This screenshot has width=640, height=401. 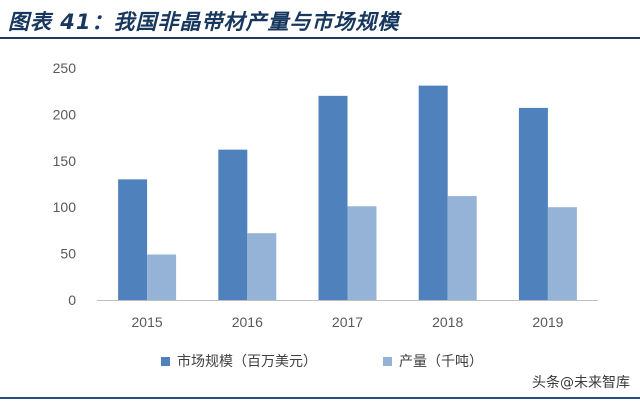 I want to click on bottom-rule, so click(x=320, y=398).